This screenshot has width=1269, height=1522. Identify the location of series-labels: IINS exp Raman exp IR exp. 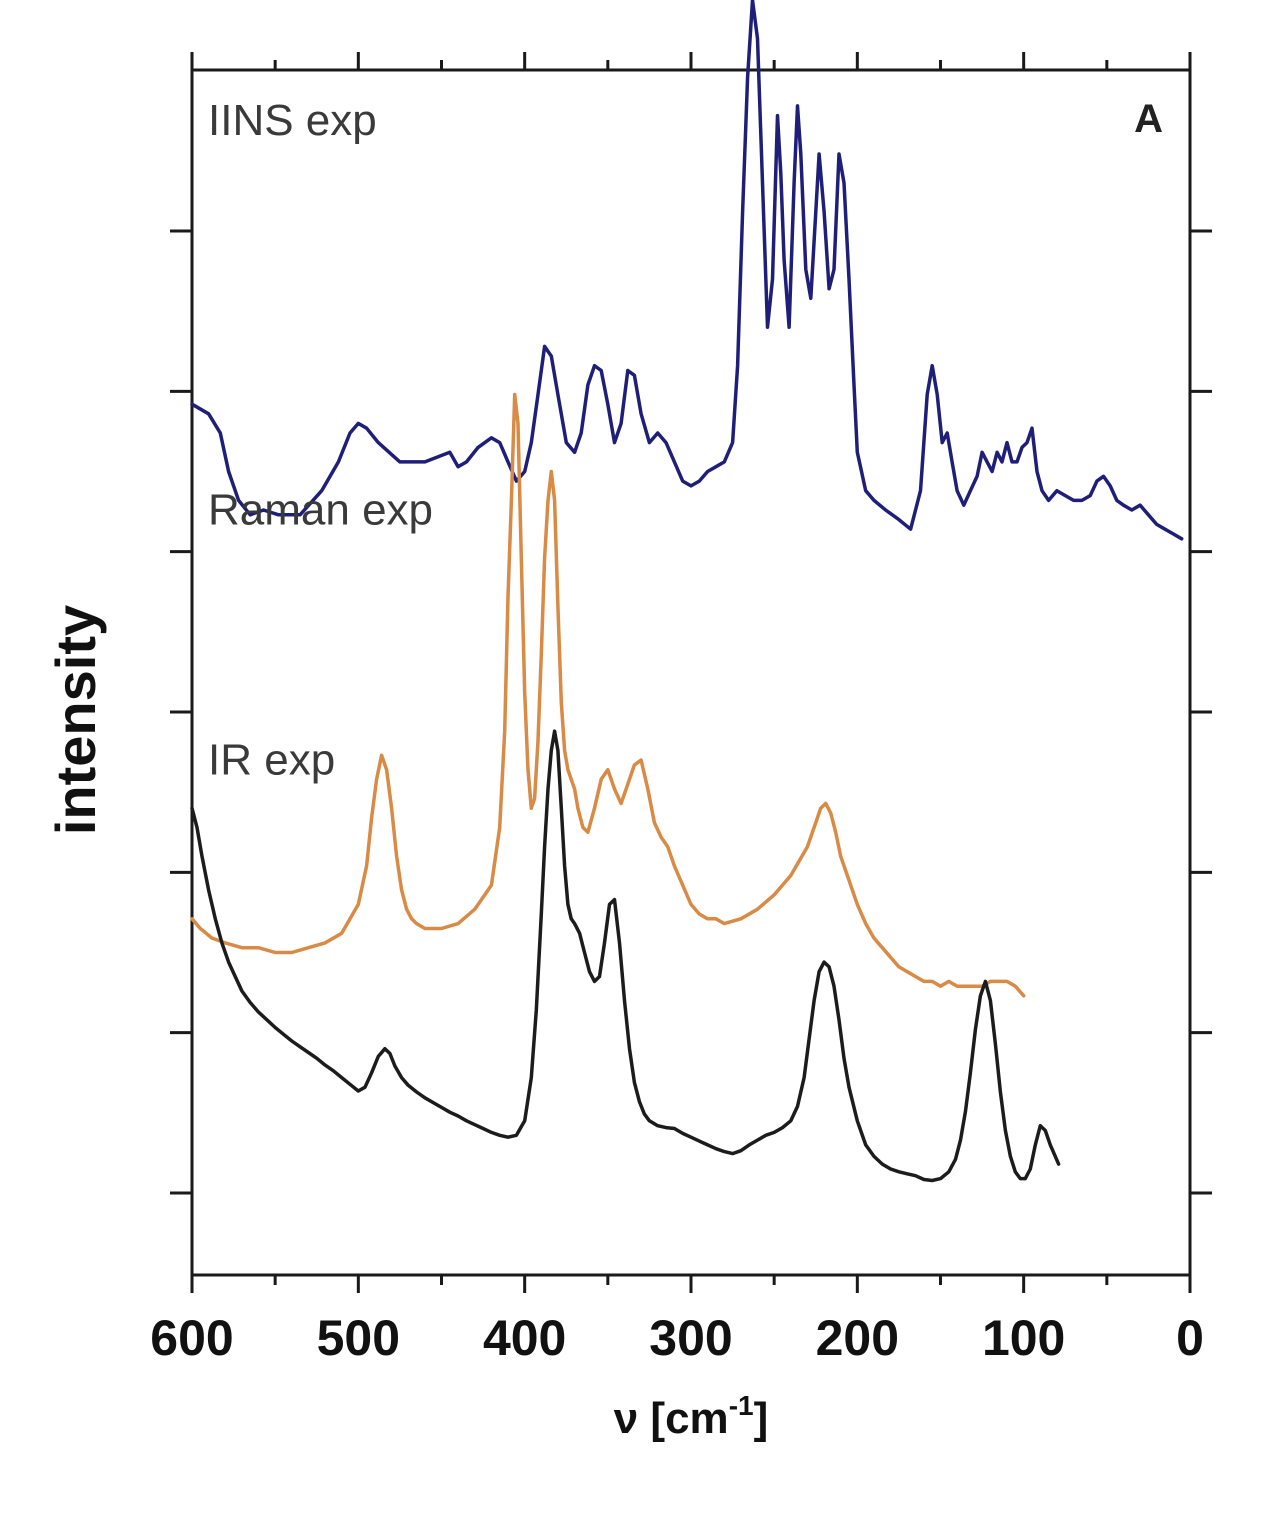
(320, 440).